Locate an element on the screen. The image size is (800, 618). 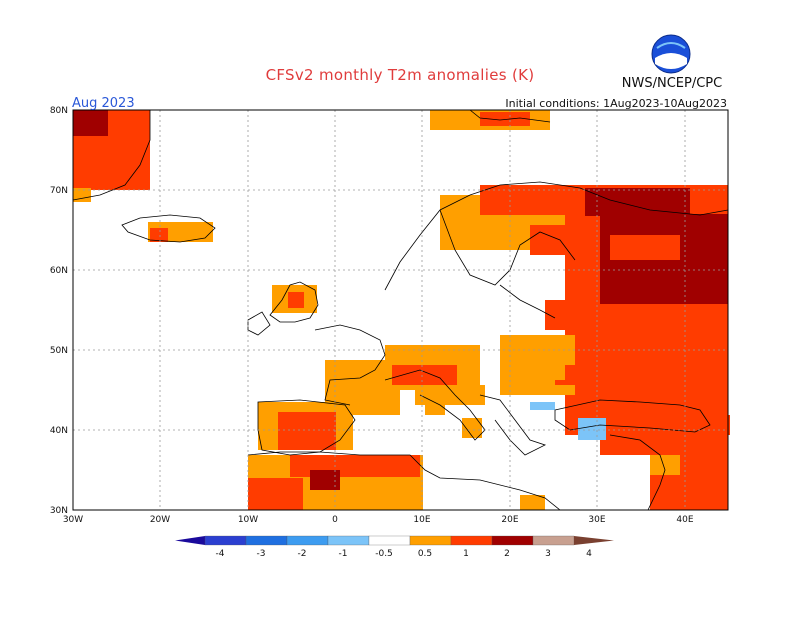
colorbar-label: 2 is located at coordinates (507, 554).